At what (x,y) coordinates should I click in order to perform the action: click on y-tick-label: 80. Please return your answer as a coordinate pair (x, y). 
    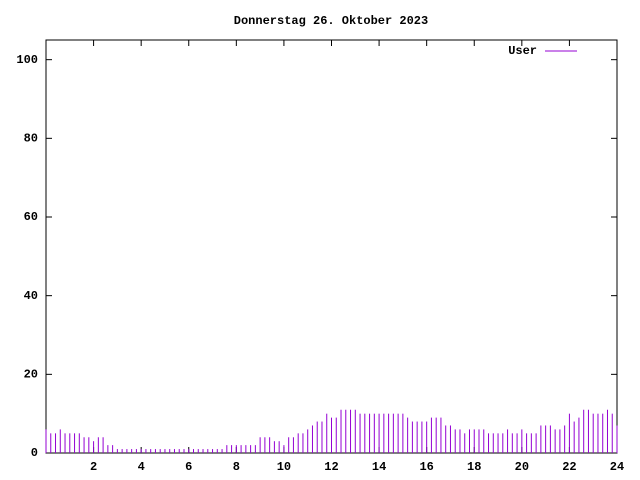
    Looking at the image, I should click on (31, 139).